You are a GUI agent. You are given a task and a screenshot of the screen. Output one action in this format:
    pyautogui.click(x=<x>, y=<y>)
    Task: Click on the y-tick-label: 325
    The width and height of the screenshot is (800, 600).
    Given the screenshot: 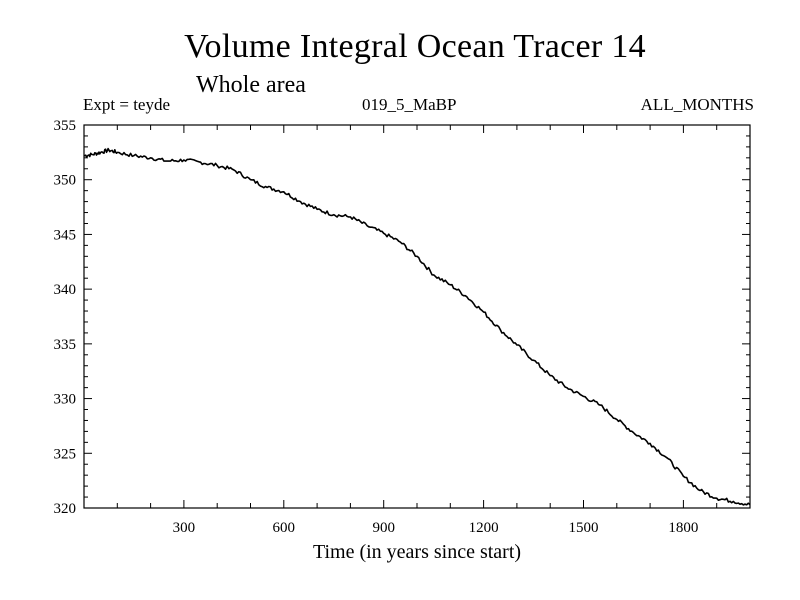 What is the action you would take?
    pyautogui.click(x=65, y=454)
    